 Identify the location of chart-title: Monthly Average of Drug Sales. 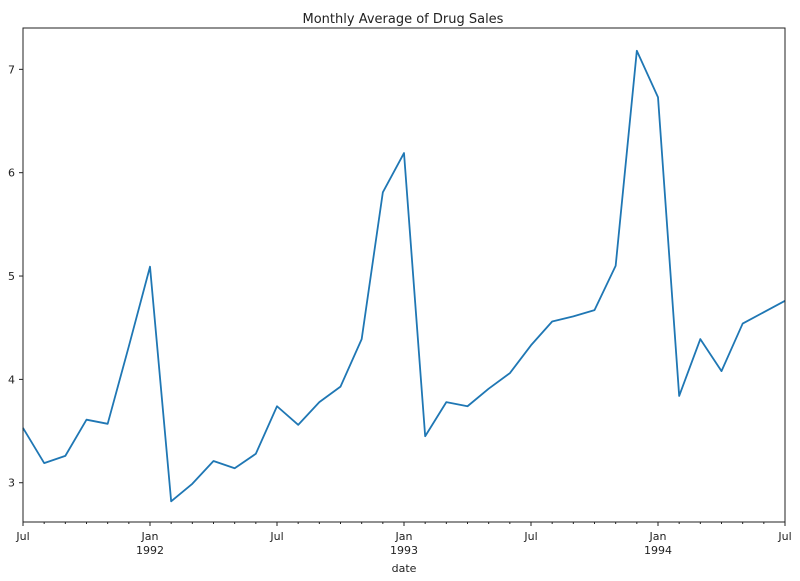
(403, 19).